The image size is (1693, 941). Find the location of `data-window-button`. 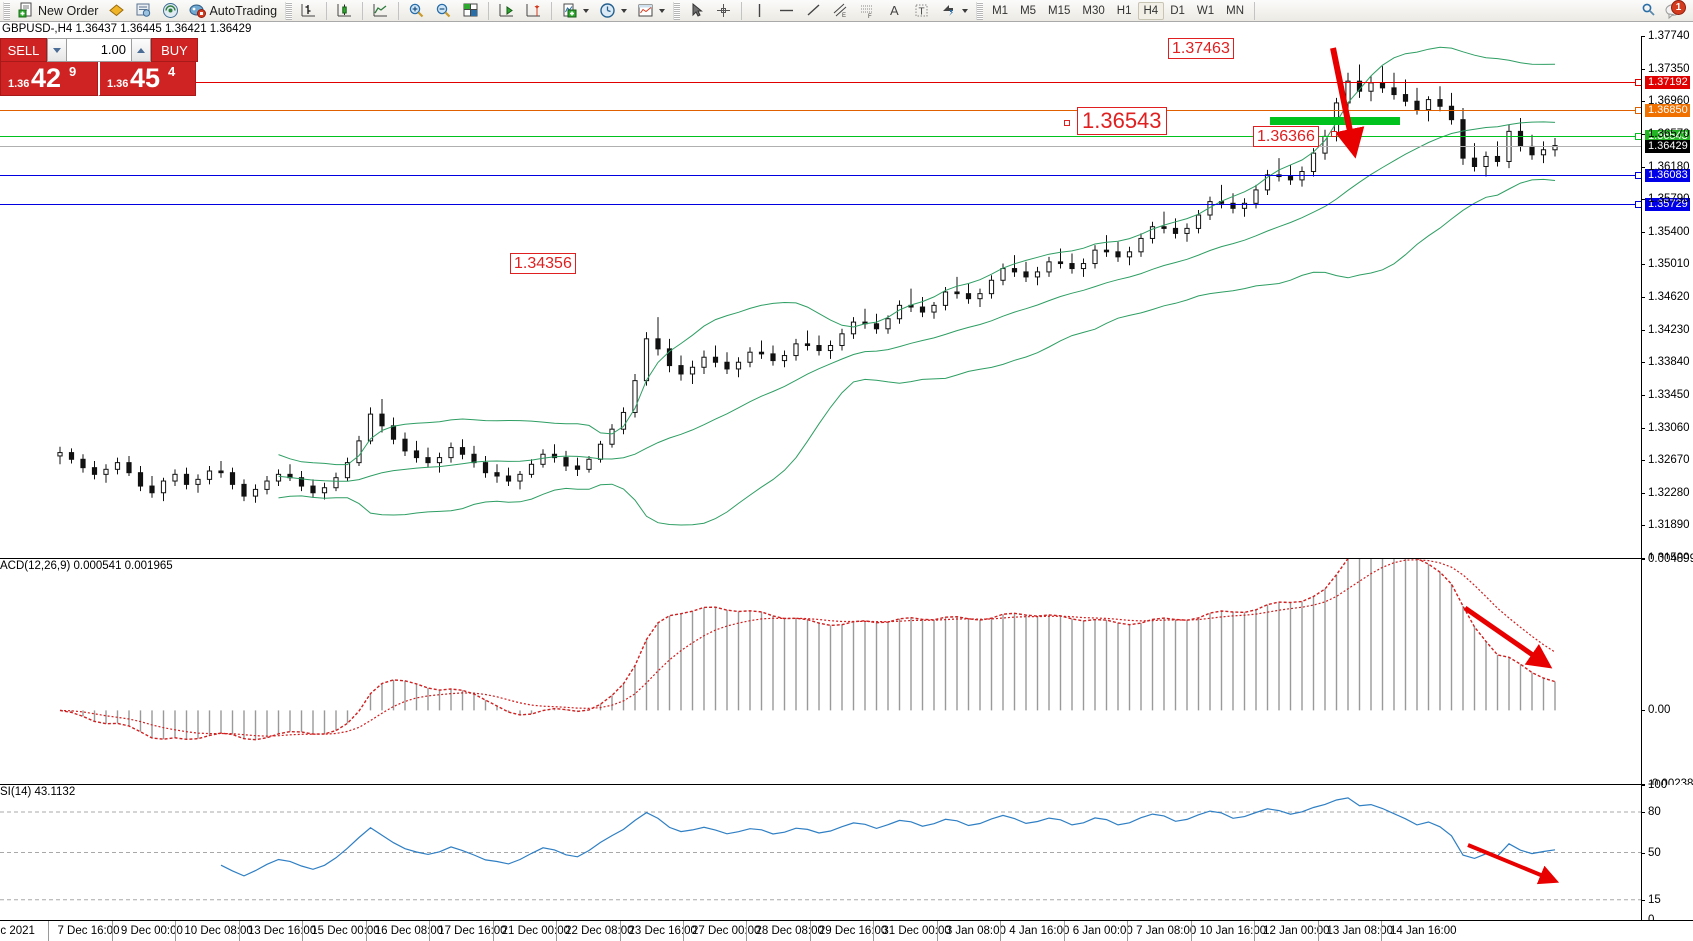

data-window-button is located at coordinates (143, 11).